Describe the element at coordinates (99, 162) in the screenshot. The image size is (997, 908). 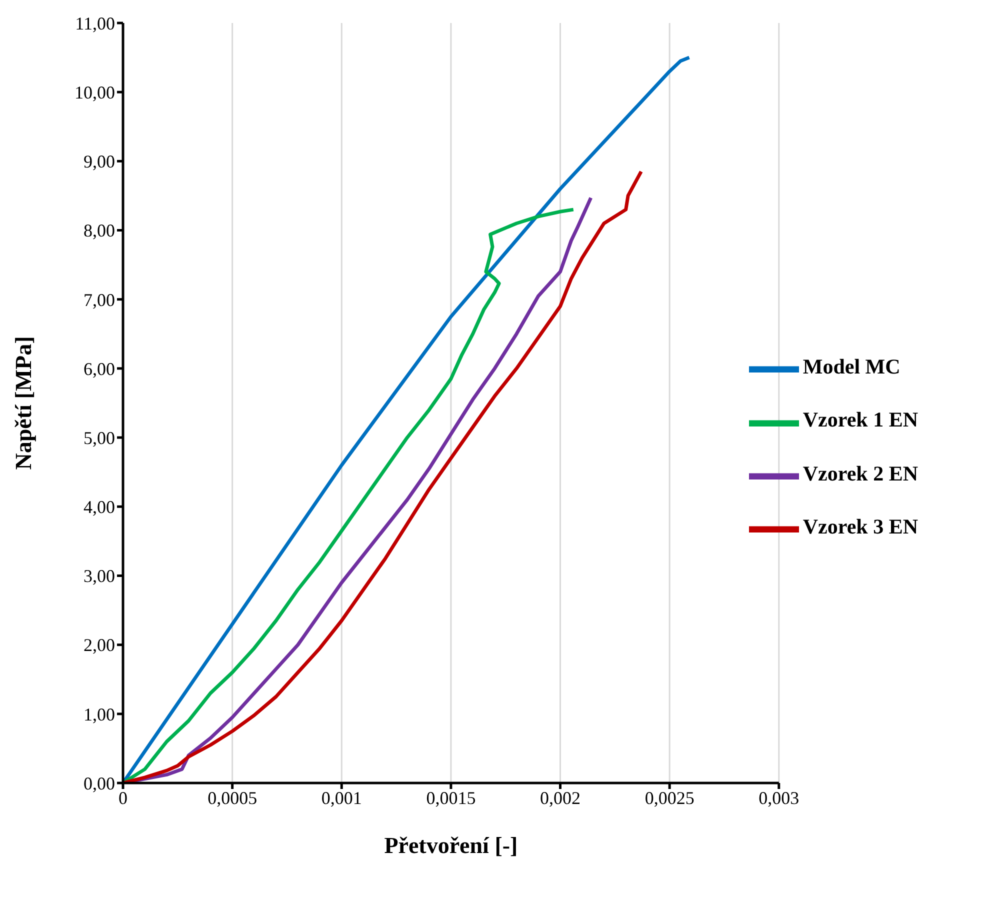
I see `y-tick-label: 9,00` at that location.